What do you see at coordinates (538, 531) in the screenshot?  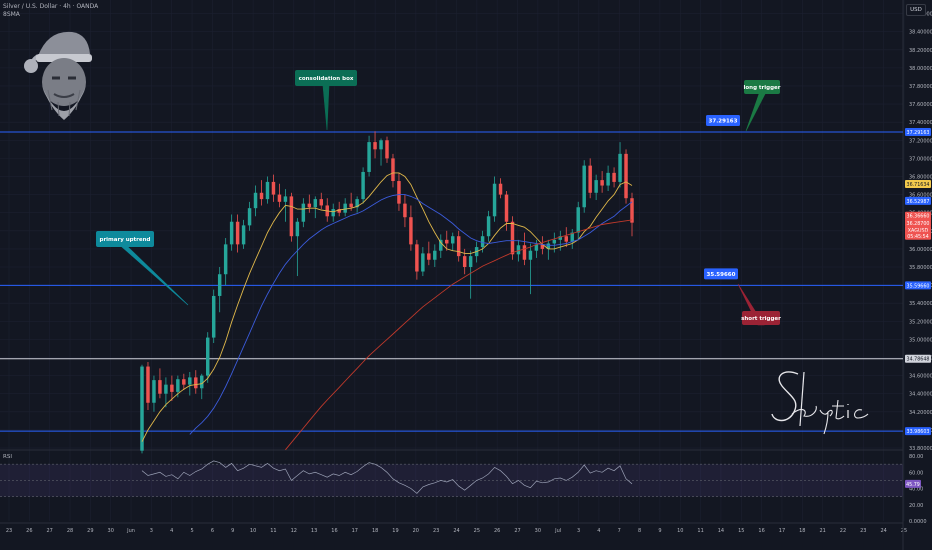 I see `time-tick-label: 30` at bounding box center [538, 531].